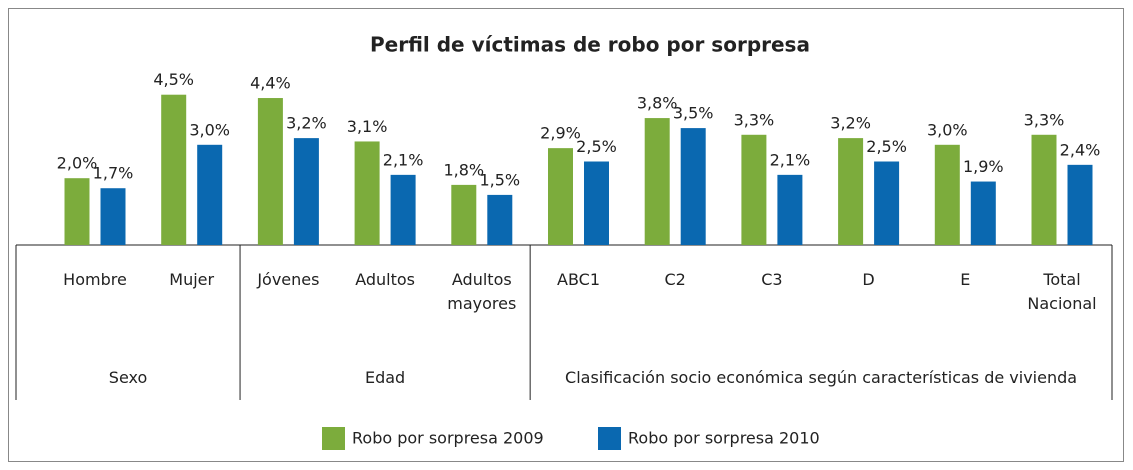 Image resolution: width=1133 pixels, height=470 pixels. What do you see at coordinates (983, 166) in the screenshot?
I see `value-label: 1,9%` at bounding box center [983, 166].